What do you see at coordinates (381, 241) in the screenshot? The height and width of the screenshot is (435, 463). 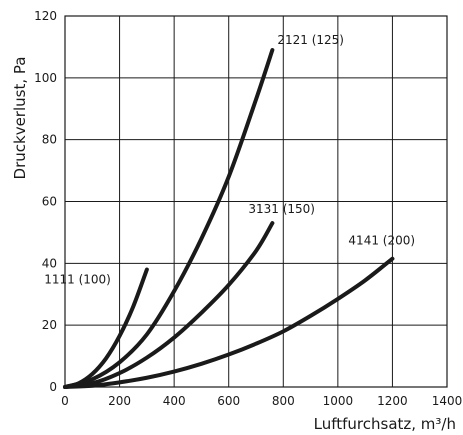 I see `series-label: 4141 (200)` at bounding box center [381, 241].